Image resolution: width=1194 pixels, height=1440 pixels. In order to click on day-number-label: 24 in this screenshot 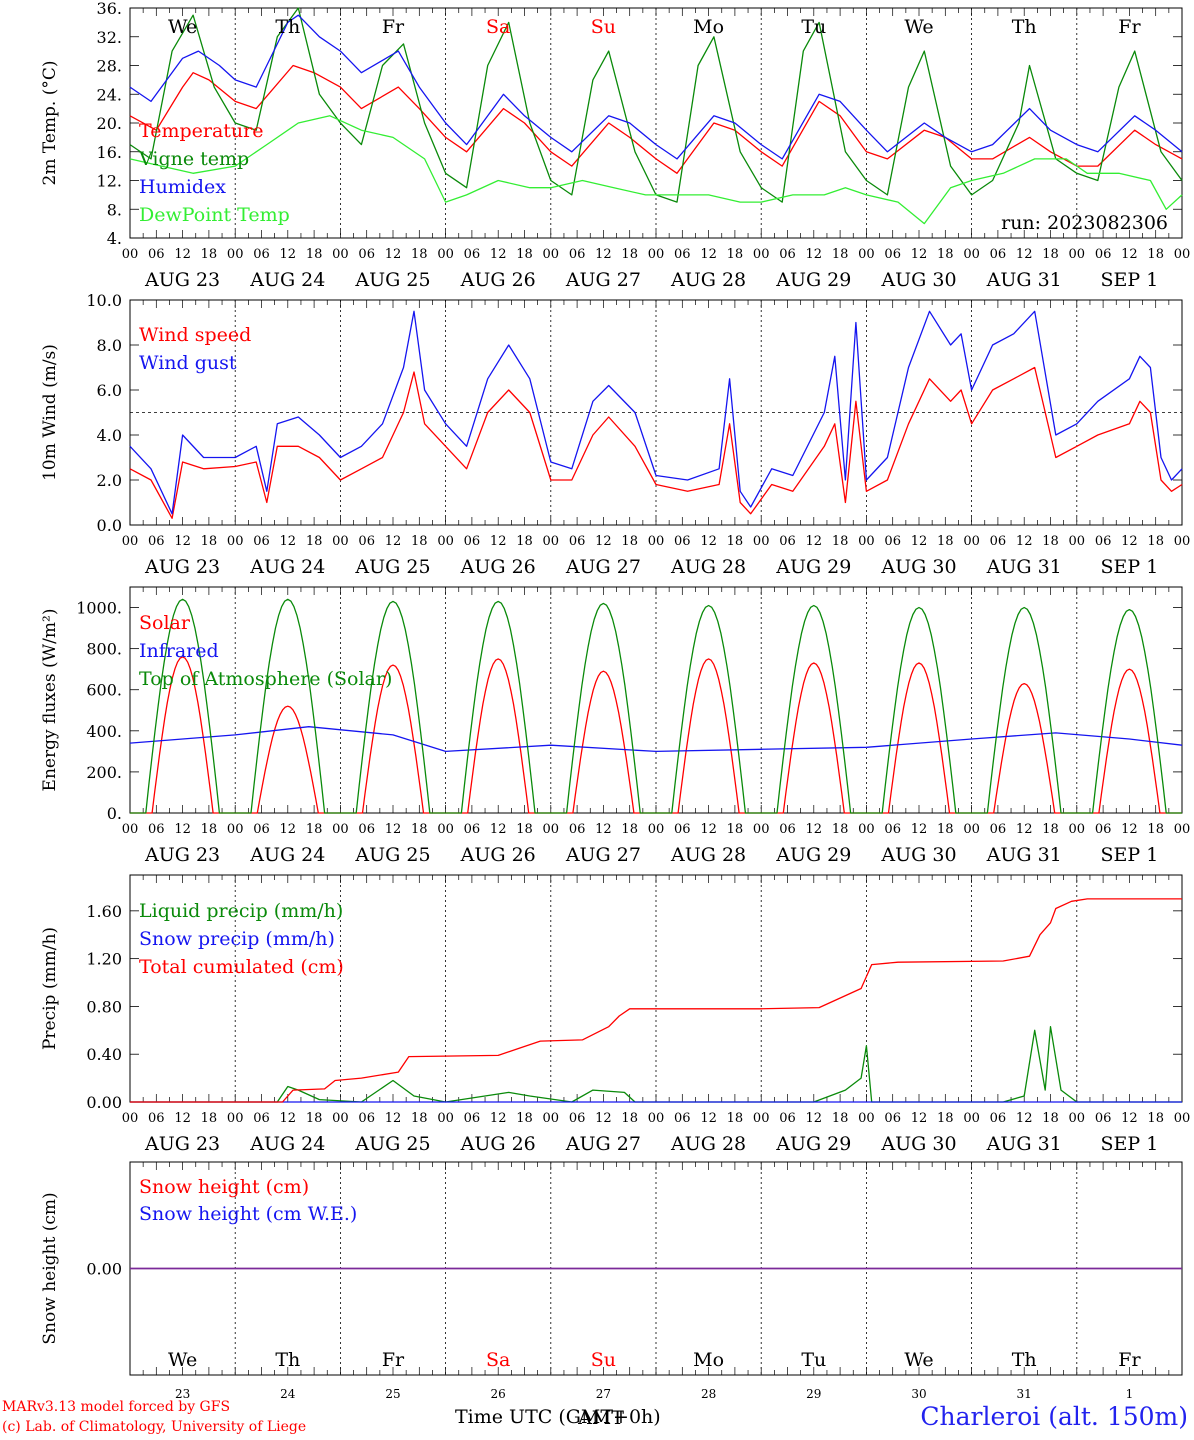, I will do `click(288, 1394)`.